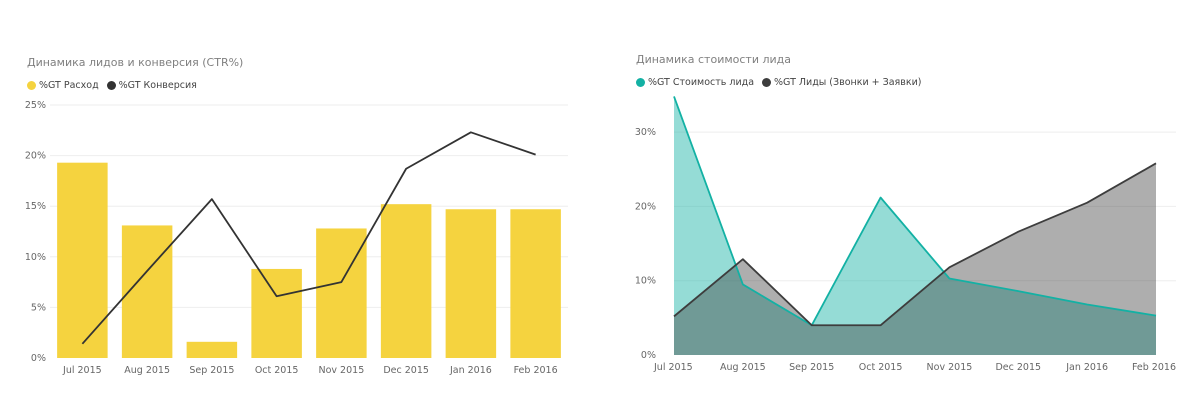  What do you see at coordinates (645, 132) in the screenshot?
I see `y-tick-label: 30%` at bounding box center [645, 132].